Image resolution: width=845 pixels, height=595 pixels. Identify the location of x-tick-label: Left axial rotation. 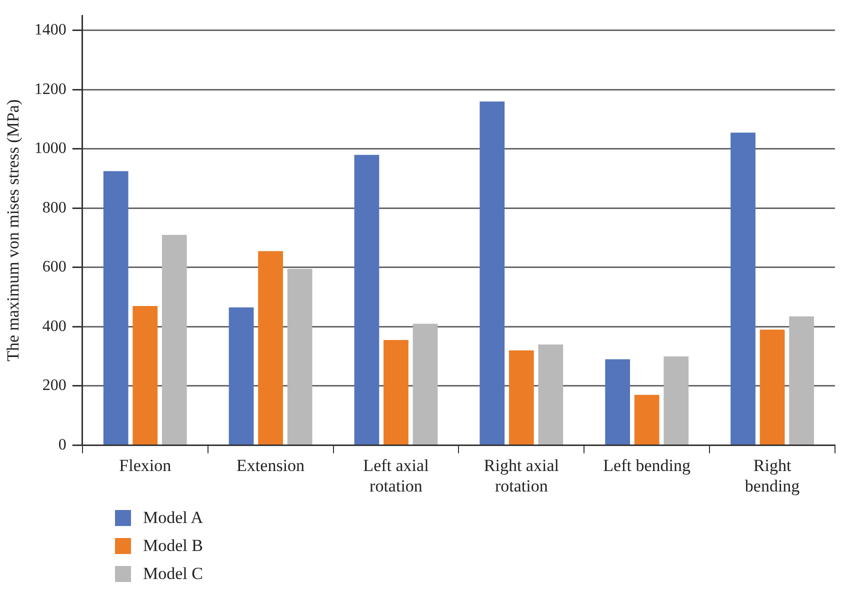
(396, 476).